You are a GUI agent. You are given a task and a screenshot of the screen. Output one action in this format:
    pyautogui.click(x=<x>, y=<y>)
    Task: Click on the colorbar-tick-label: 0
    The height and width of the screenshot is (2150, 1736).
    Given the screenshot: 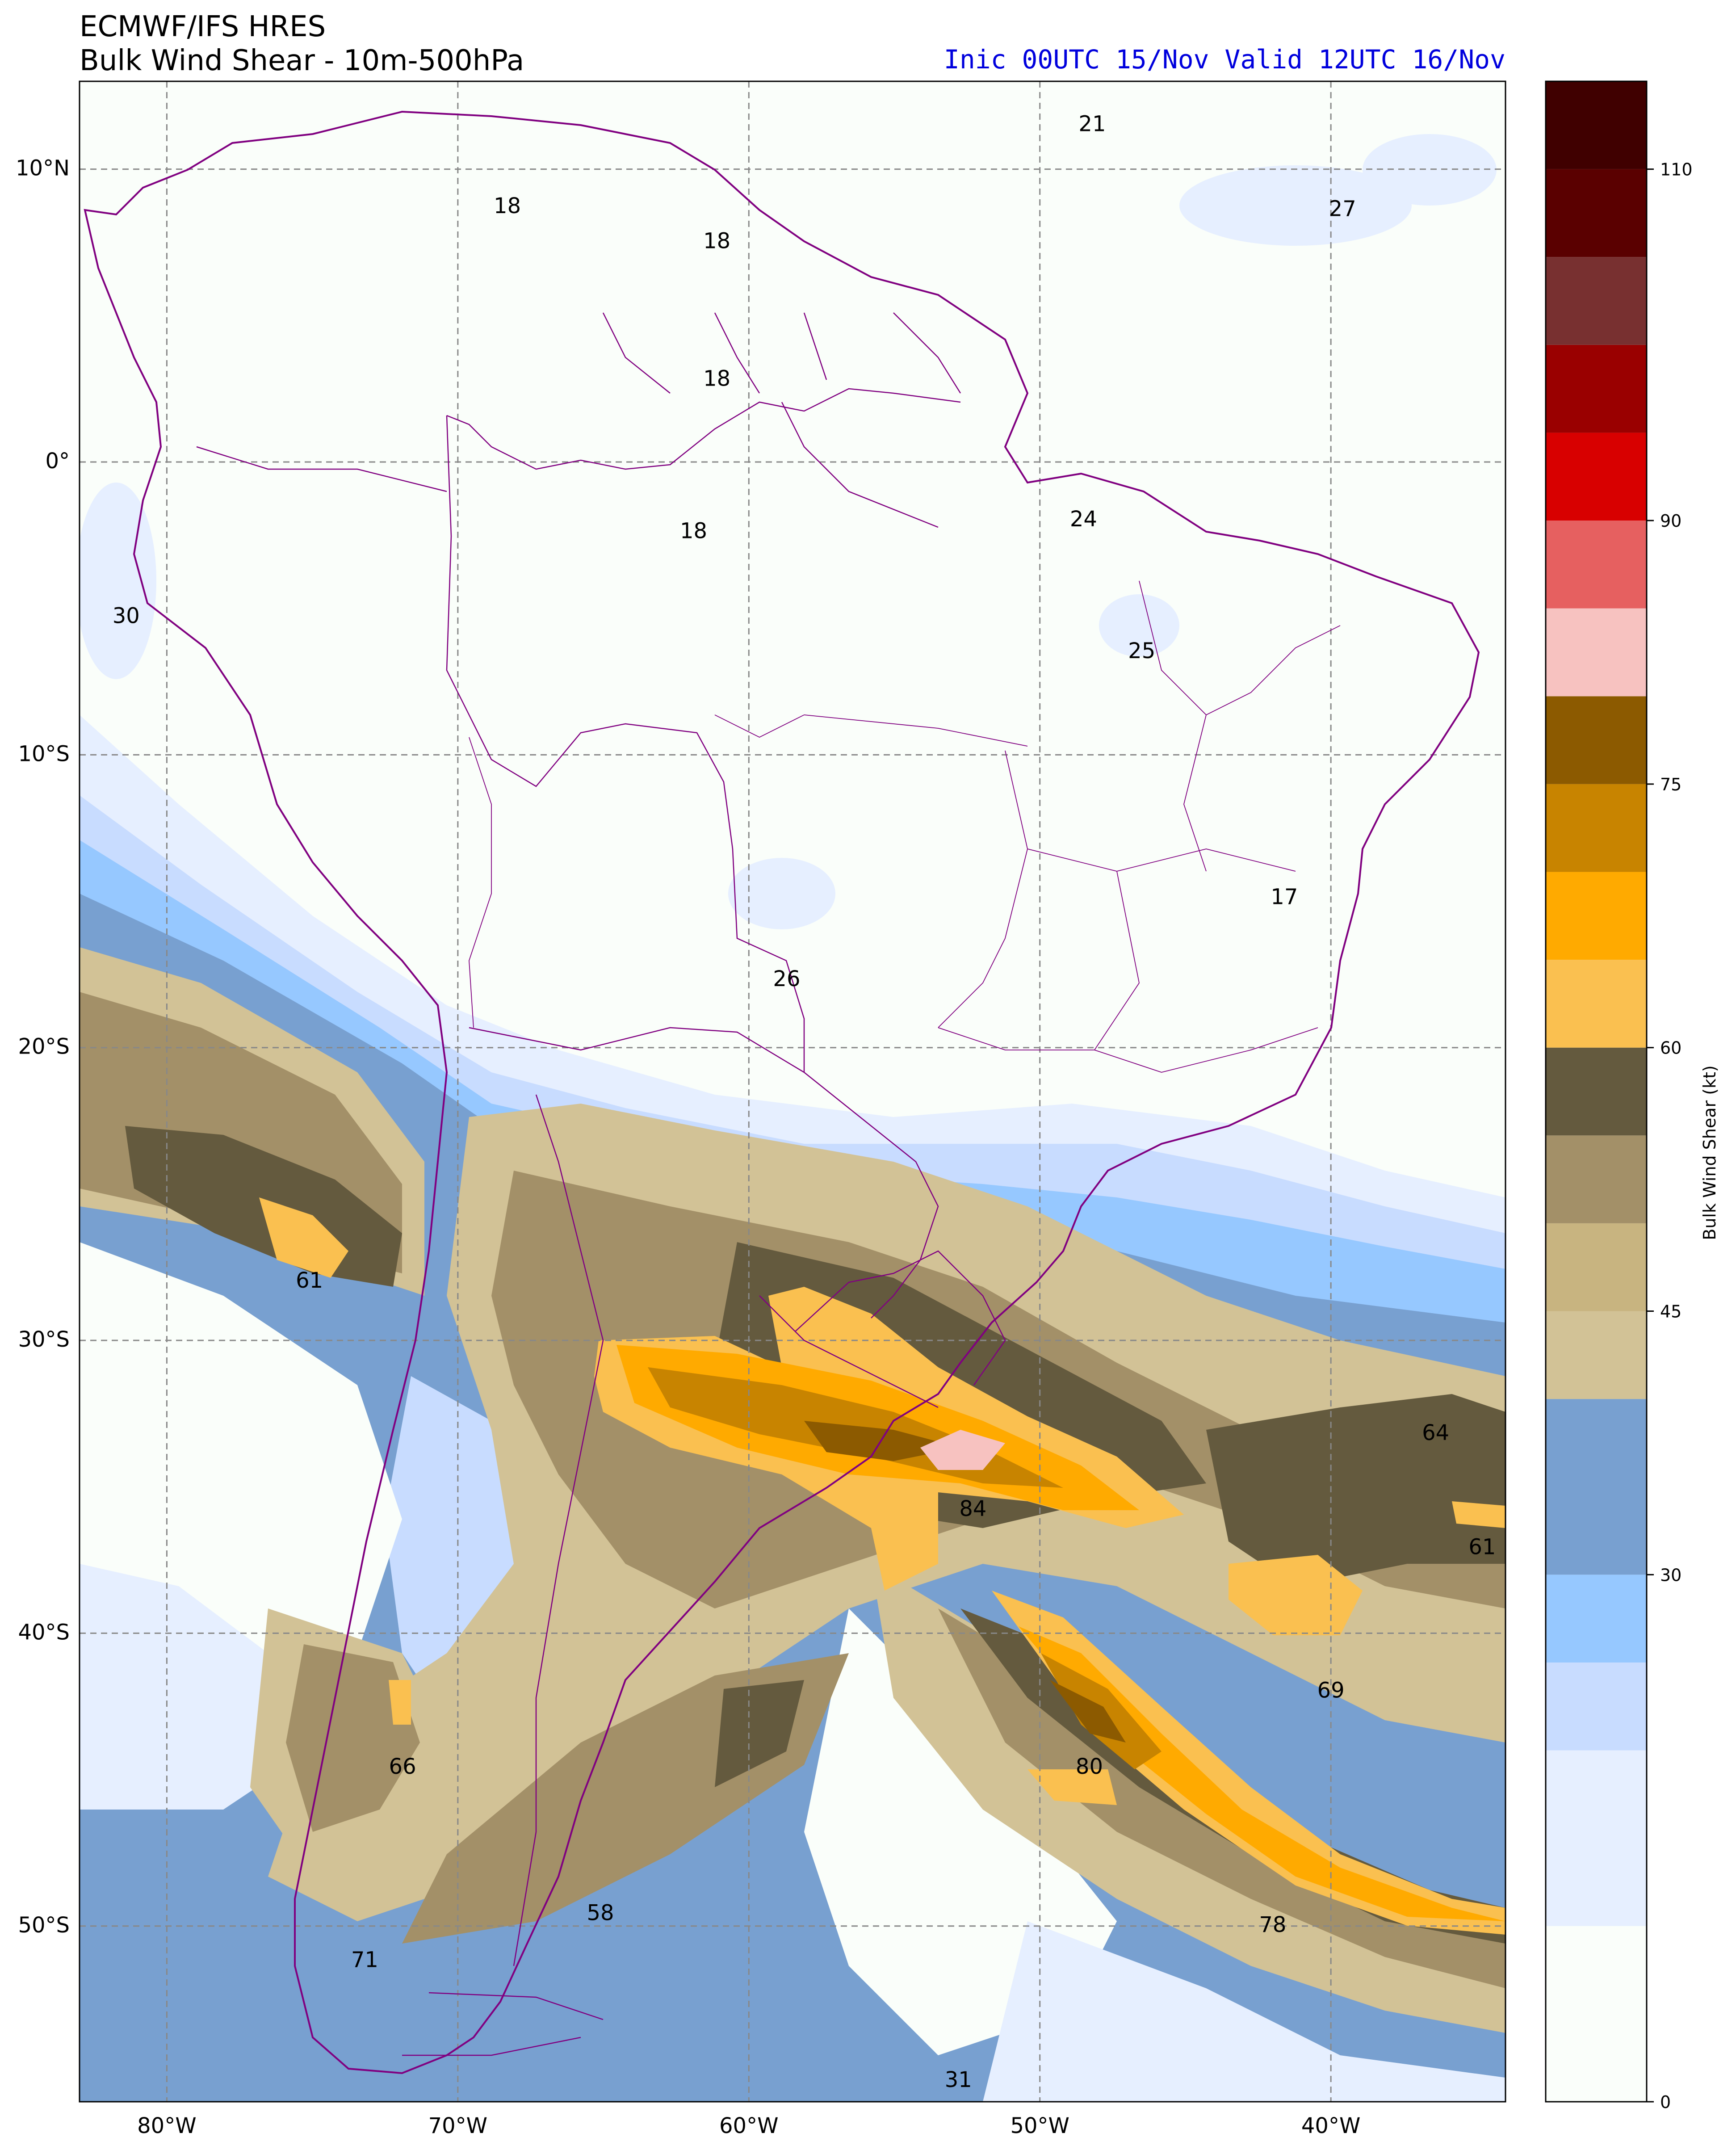 What is the action you would take?
    pyautogui.click(x=1665, y=2102)
    